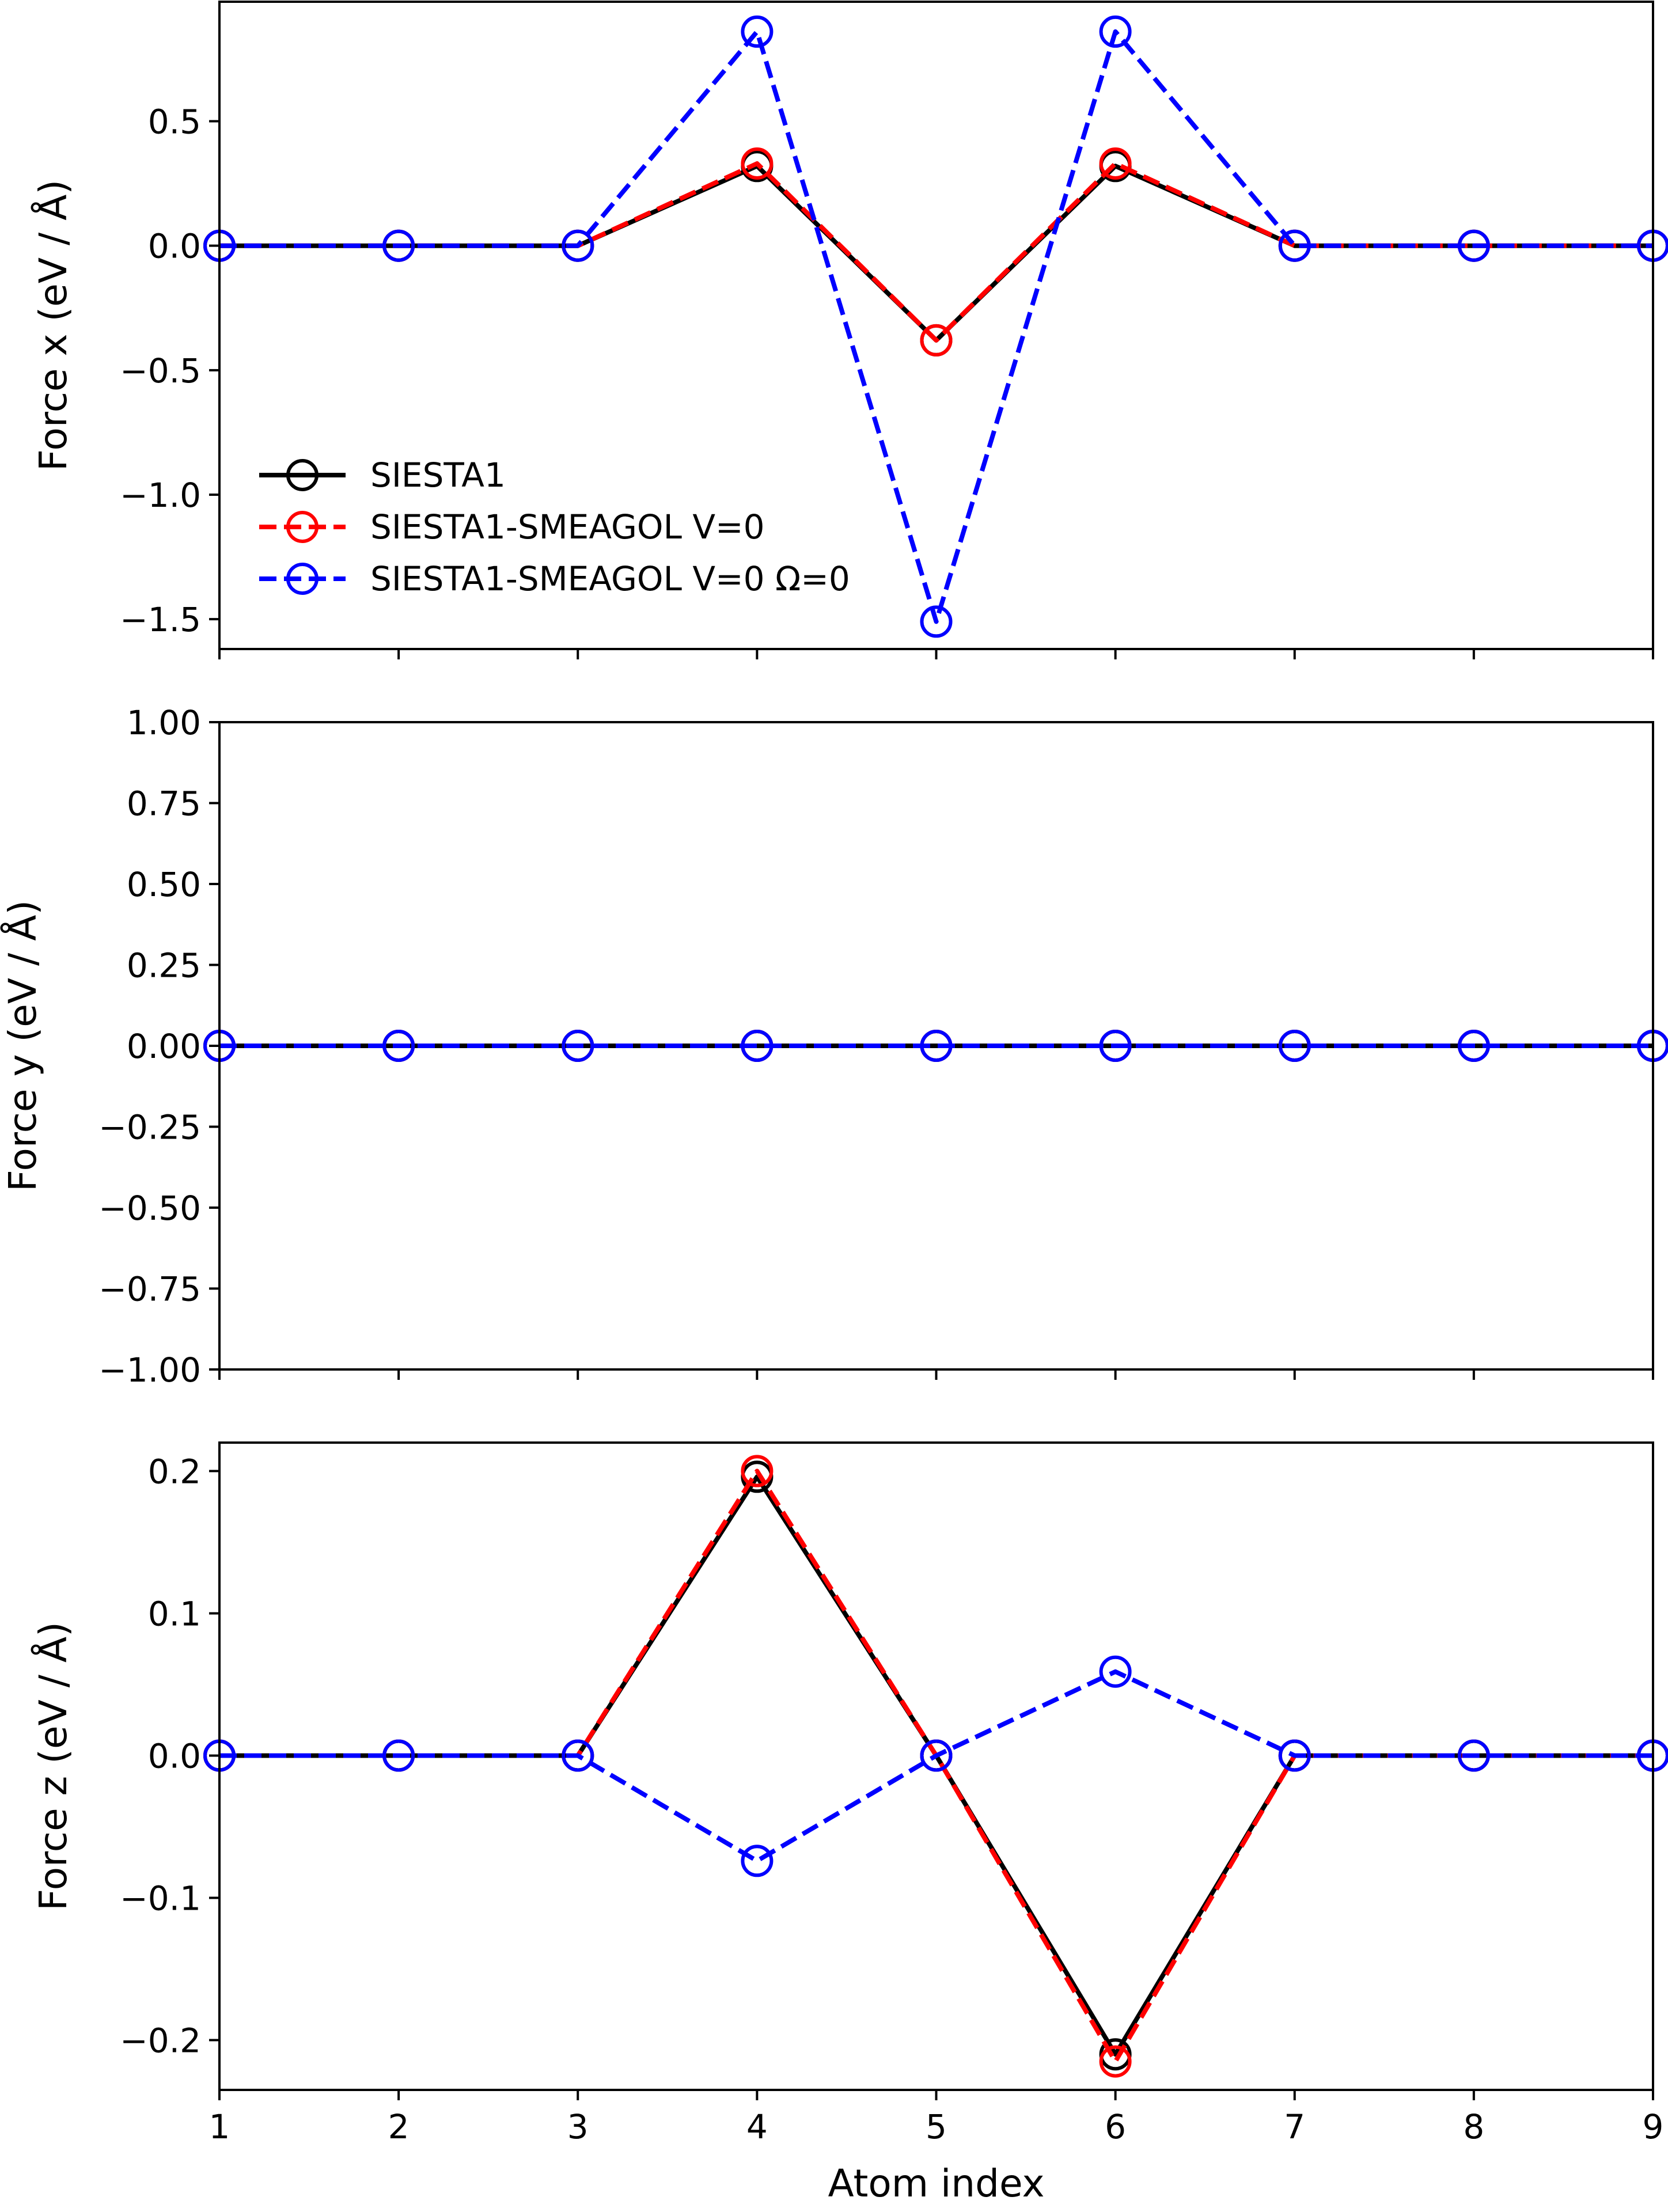  Describe the element at coordinates (53, 325) in the screenshot. I see `y-axis-label: Force x (eV / Å)` at that location.